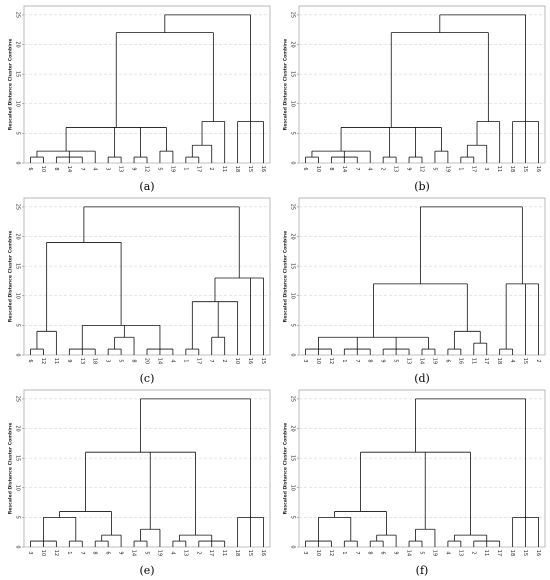  What do you see at coordinates (422, 570) in the screenshot?
I see `caption: (f)` at bounding box center [422, 570].